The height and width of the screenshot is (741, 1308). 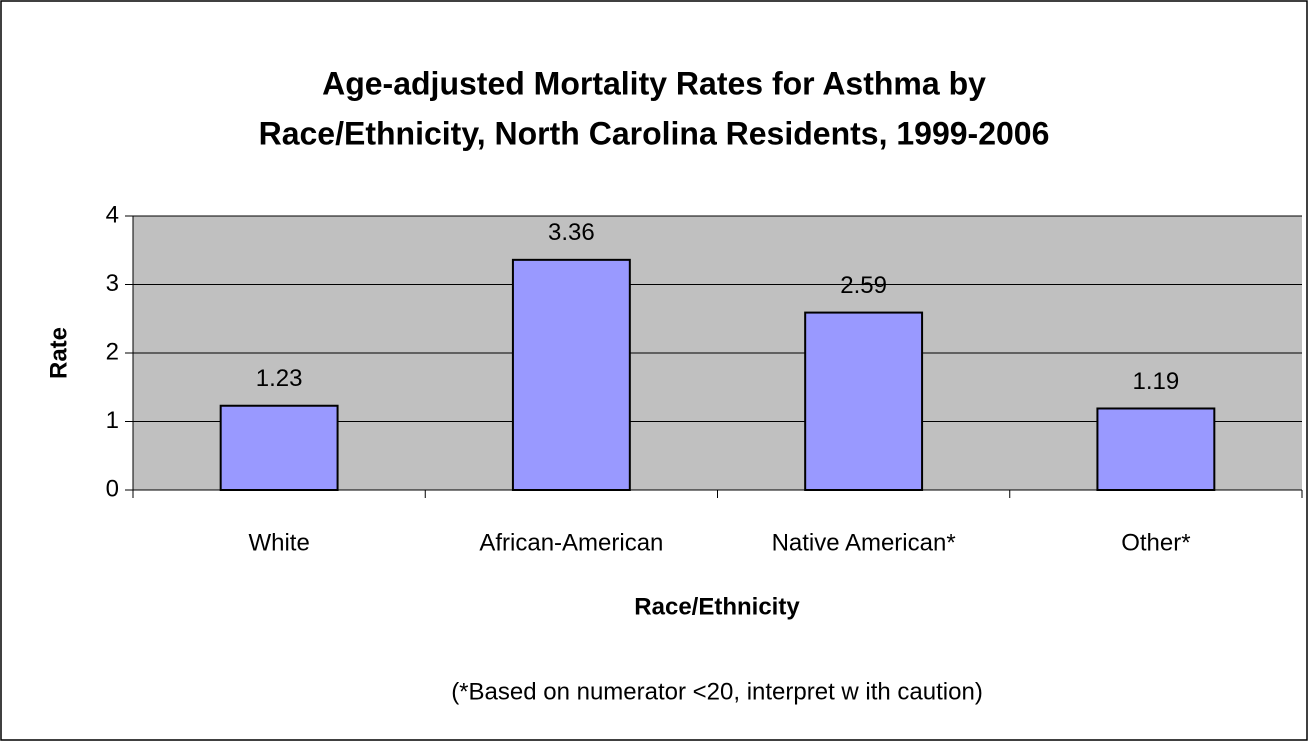 What do you see at coordinates (1155, 542) in the screenshot?
I see `x-tick-label: Other*` at bounding box center [1155, 542].